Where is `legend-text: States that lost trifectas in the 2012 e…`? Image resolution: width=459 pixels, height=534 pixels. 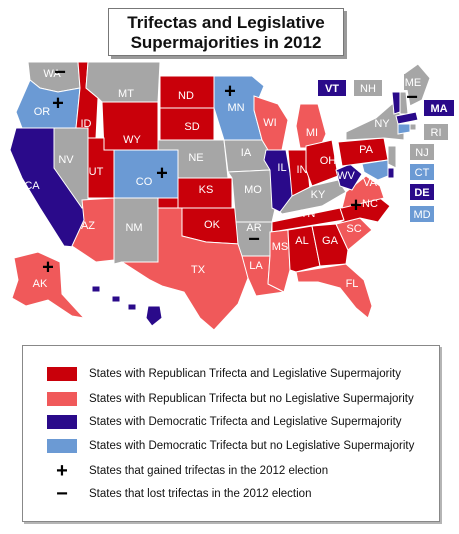 legend-text: States that lost trifectas in the 2012 e… is located at coordinates (200, 494).